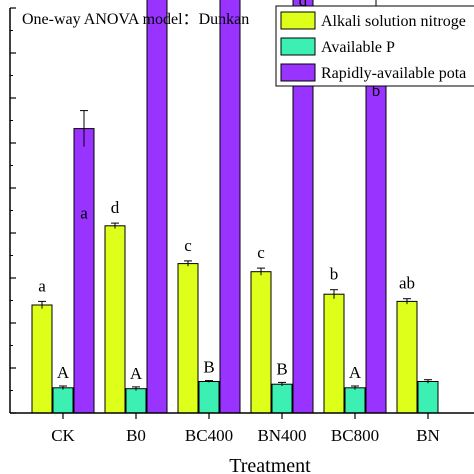  What do you see at coordinates (393, 21) in the screenshot?
I see `legend-label: Alkali solution nitroge` at bounding box center [393, 21].